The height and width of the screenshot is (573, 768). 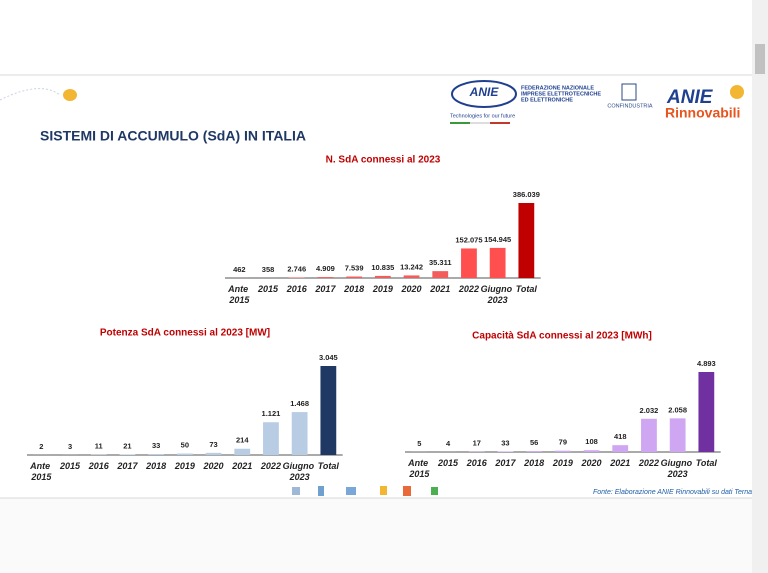 What do you see at coordinates (411, 266) in the screenshot?
I see `value-label: 13.242` at bounding box center [411, 266].